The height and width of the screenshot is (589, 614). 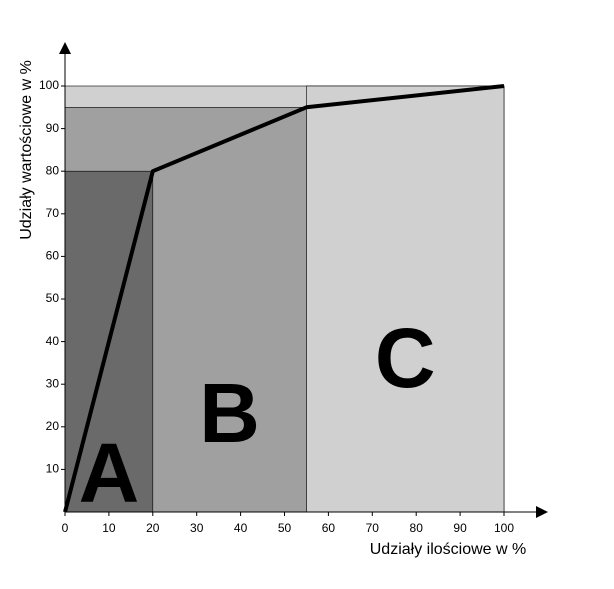 What do you see at coordinates (460, 528) in the screenshot?
I see `x-tick-label: 90` at bounding box center [460, 528].